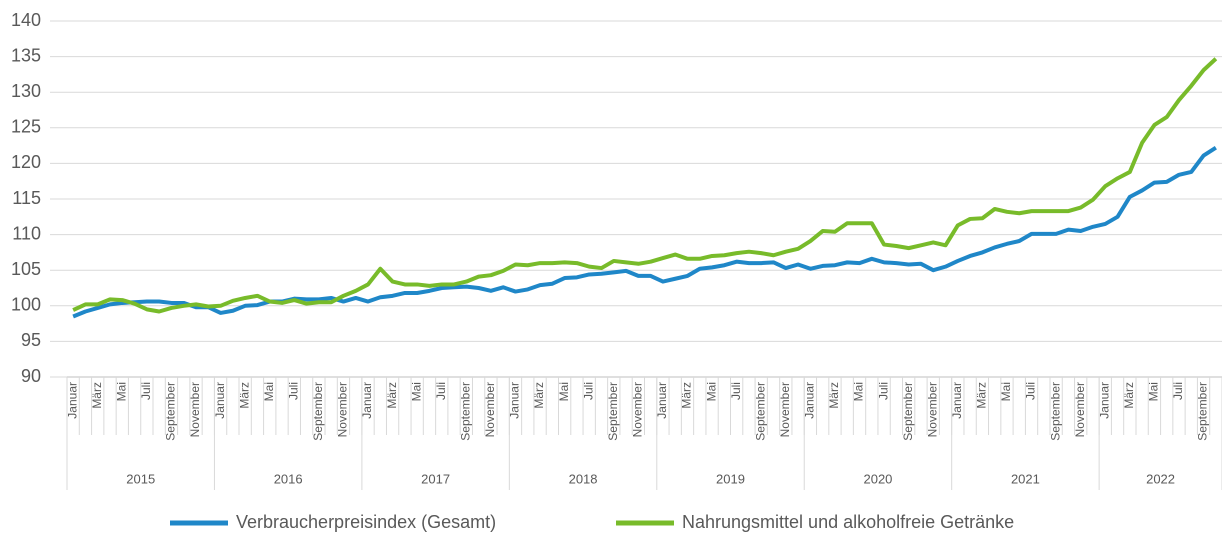 The width and height of the screenshot is (1222, 538). What do you see at coordinates (366, 522) in the screenshot?
I see `legend-label: Verbraucherpreisindex (Gesamt)` at bounding box center [366, 522].